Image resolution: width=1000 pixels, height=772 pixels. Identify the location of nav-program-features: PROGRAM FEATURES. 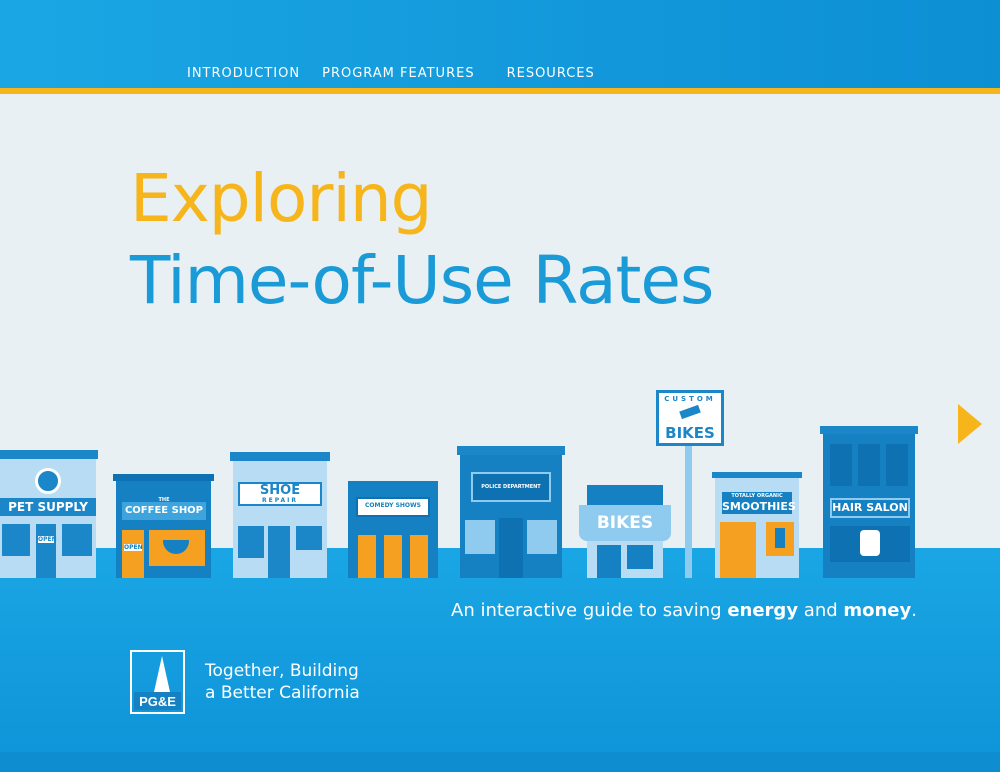
(398, 73).